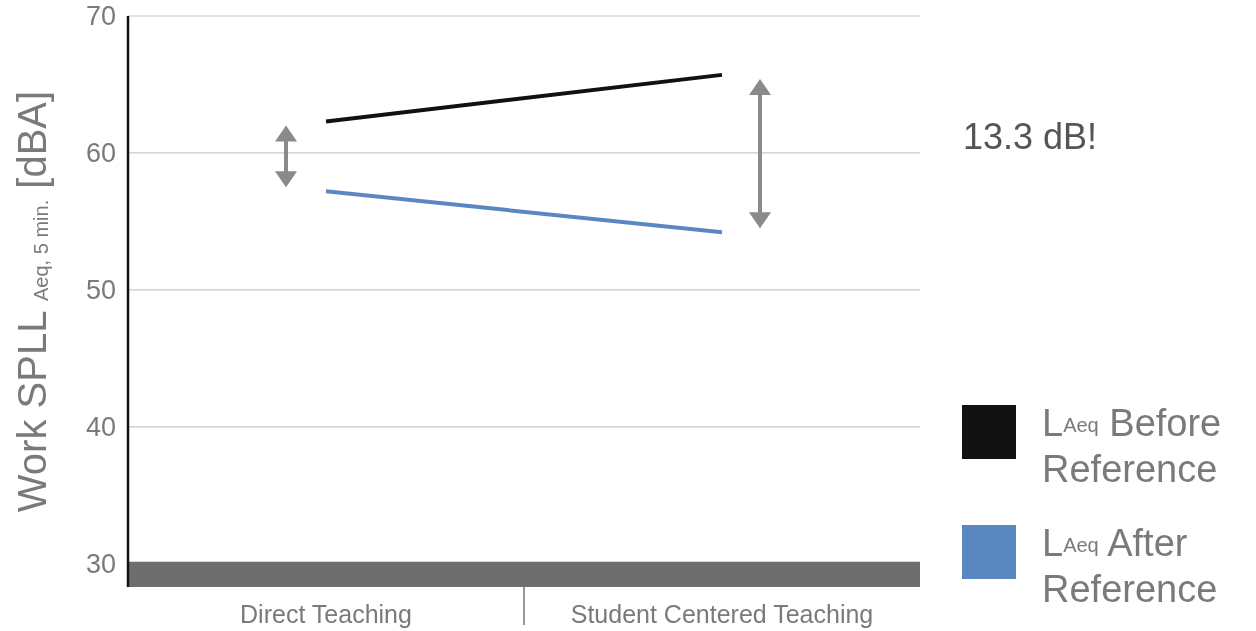 This screenshot has height=631, width=1256. I want to click on y-tick-label: 70, so click(100, 16).